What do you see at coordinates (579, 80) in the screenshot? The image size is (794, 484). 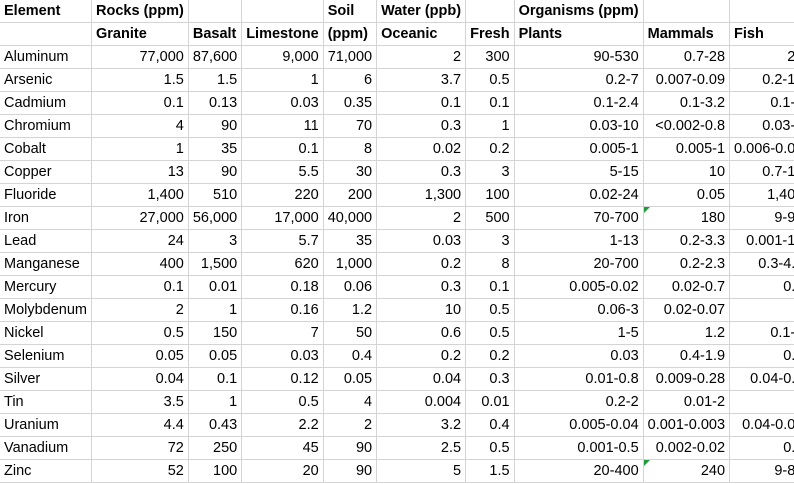 I see `cell-plants: 0.2-7` at bounding box center [579, 80].